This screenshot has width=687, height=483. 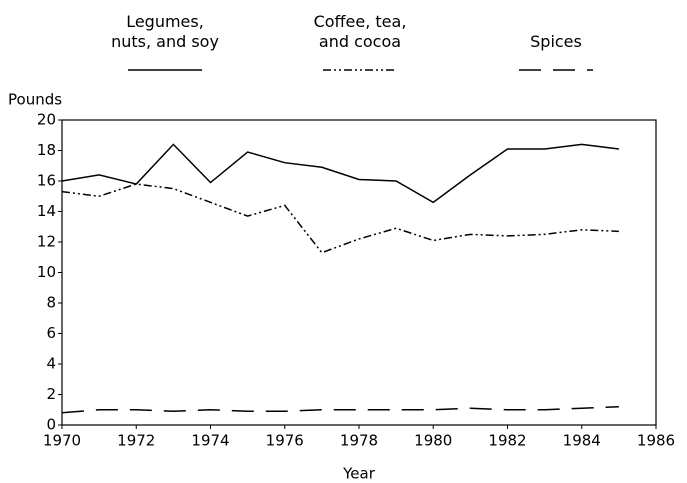 I want to click on x-tick-label: 1986, so click(x=656, y=441).